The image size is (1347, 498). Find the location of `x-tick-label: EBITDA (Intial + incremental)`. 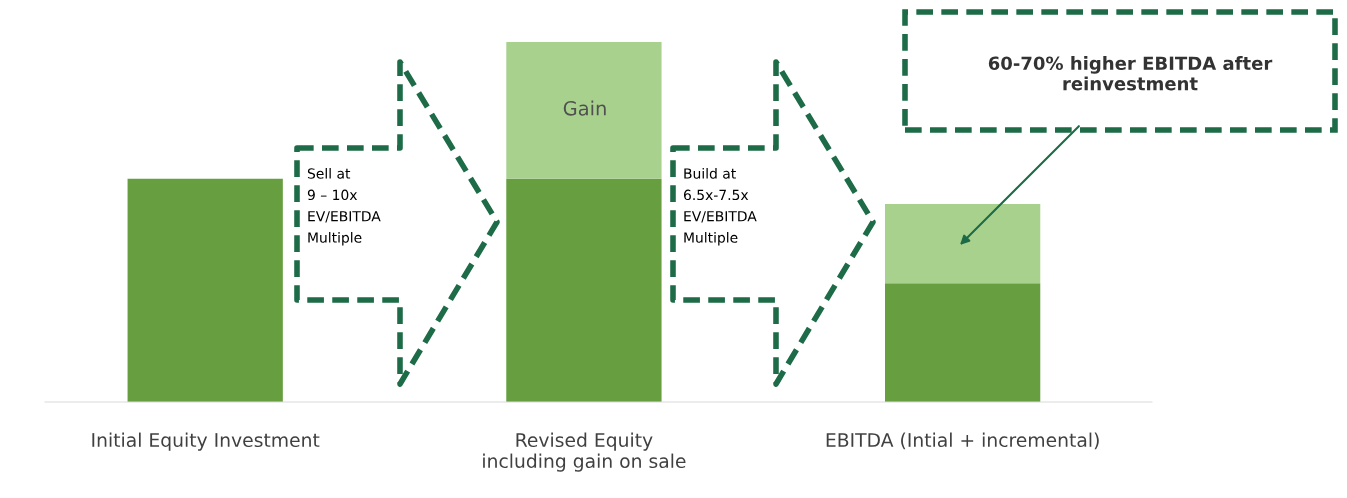

x-tick-label: EBITDA (Intial + incremental) is located at coordinates (962, 441).